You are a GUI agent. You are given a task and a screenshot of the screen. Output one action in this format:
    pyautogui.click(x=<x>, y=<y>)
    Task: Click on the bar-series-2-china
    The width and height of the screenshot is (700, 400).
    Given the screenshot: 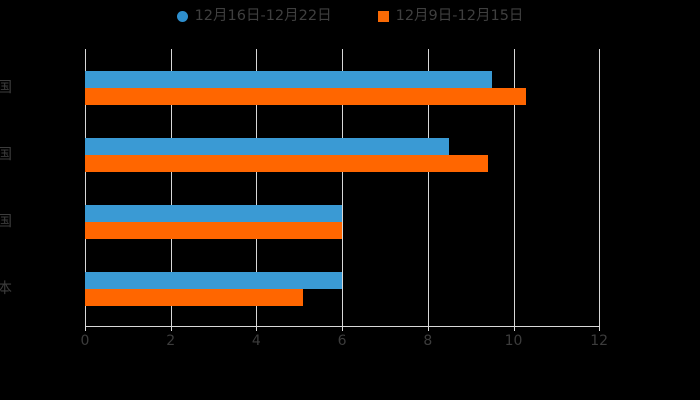 What is the action you would take?
    pyautogui.click(x=286, y=163)
    